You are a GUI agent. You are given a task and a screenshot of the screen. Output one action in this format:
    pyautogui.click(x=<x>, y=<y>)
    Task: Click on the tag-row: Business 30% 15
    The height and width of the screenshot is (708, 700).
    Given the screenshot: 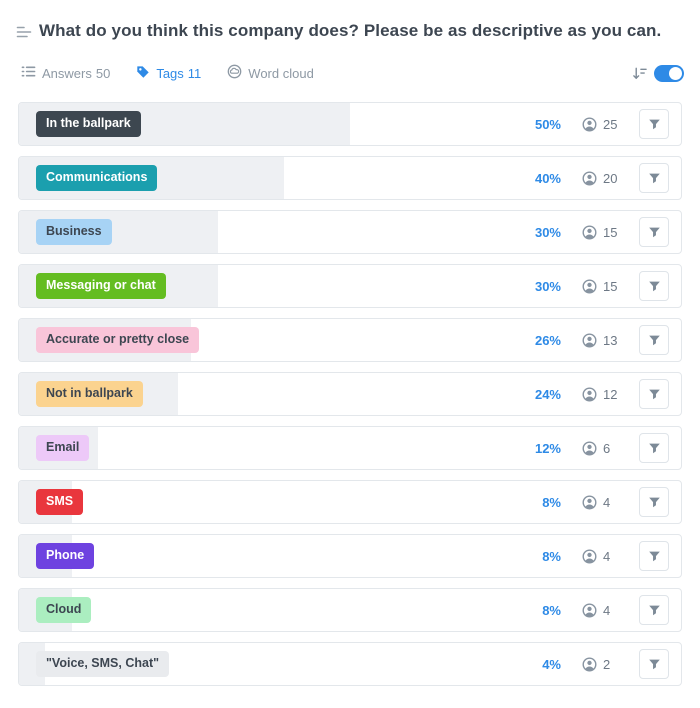 What is the action you would take?
    pyautogui.click(x=350, y=232)
    